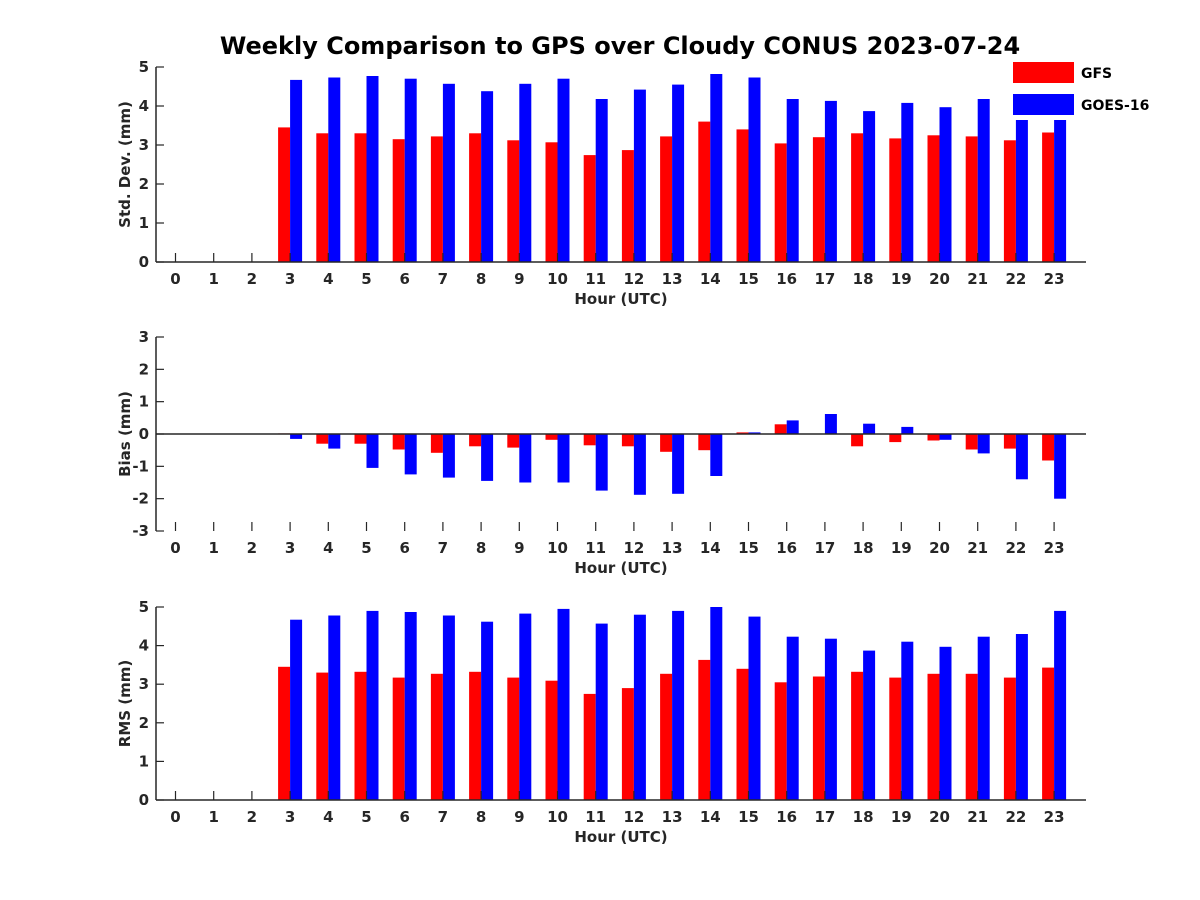 The height and width of the screenshot is (900, 1200). What do you see at coordinates (144, 369) in the screenshot?
I see `y-tick-label: 2` at bounding box center [144, 369].